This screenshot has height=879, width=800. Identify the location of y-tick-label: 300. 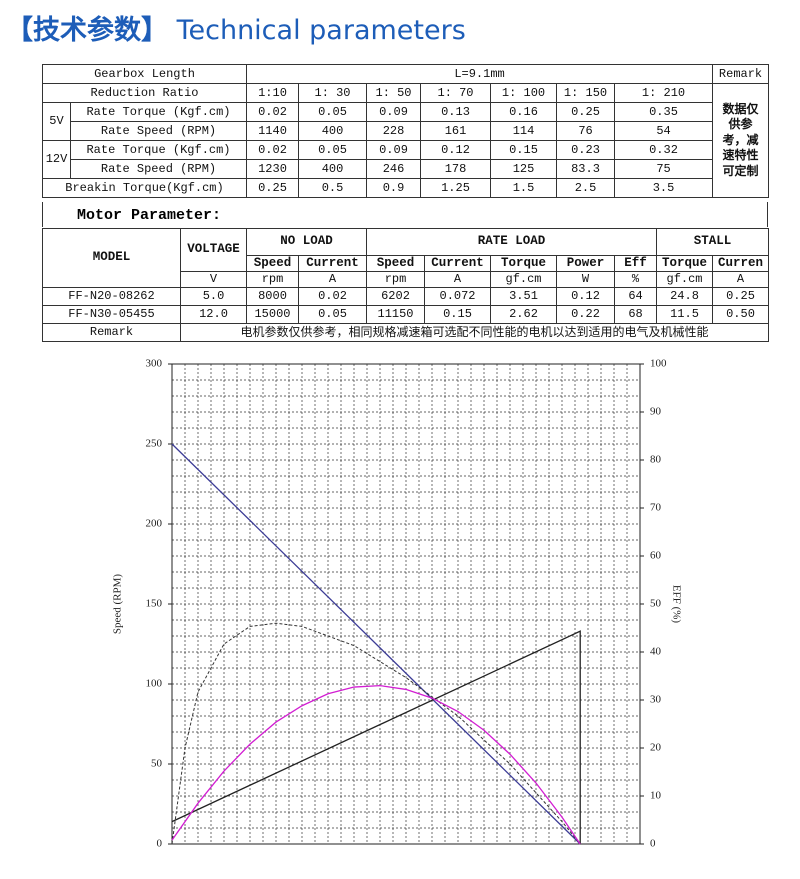
(154, 364).